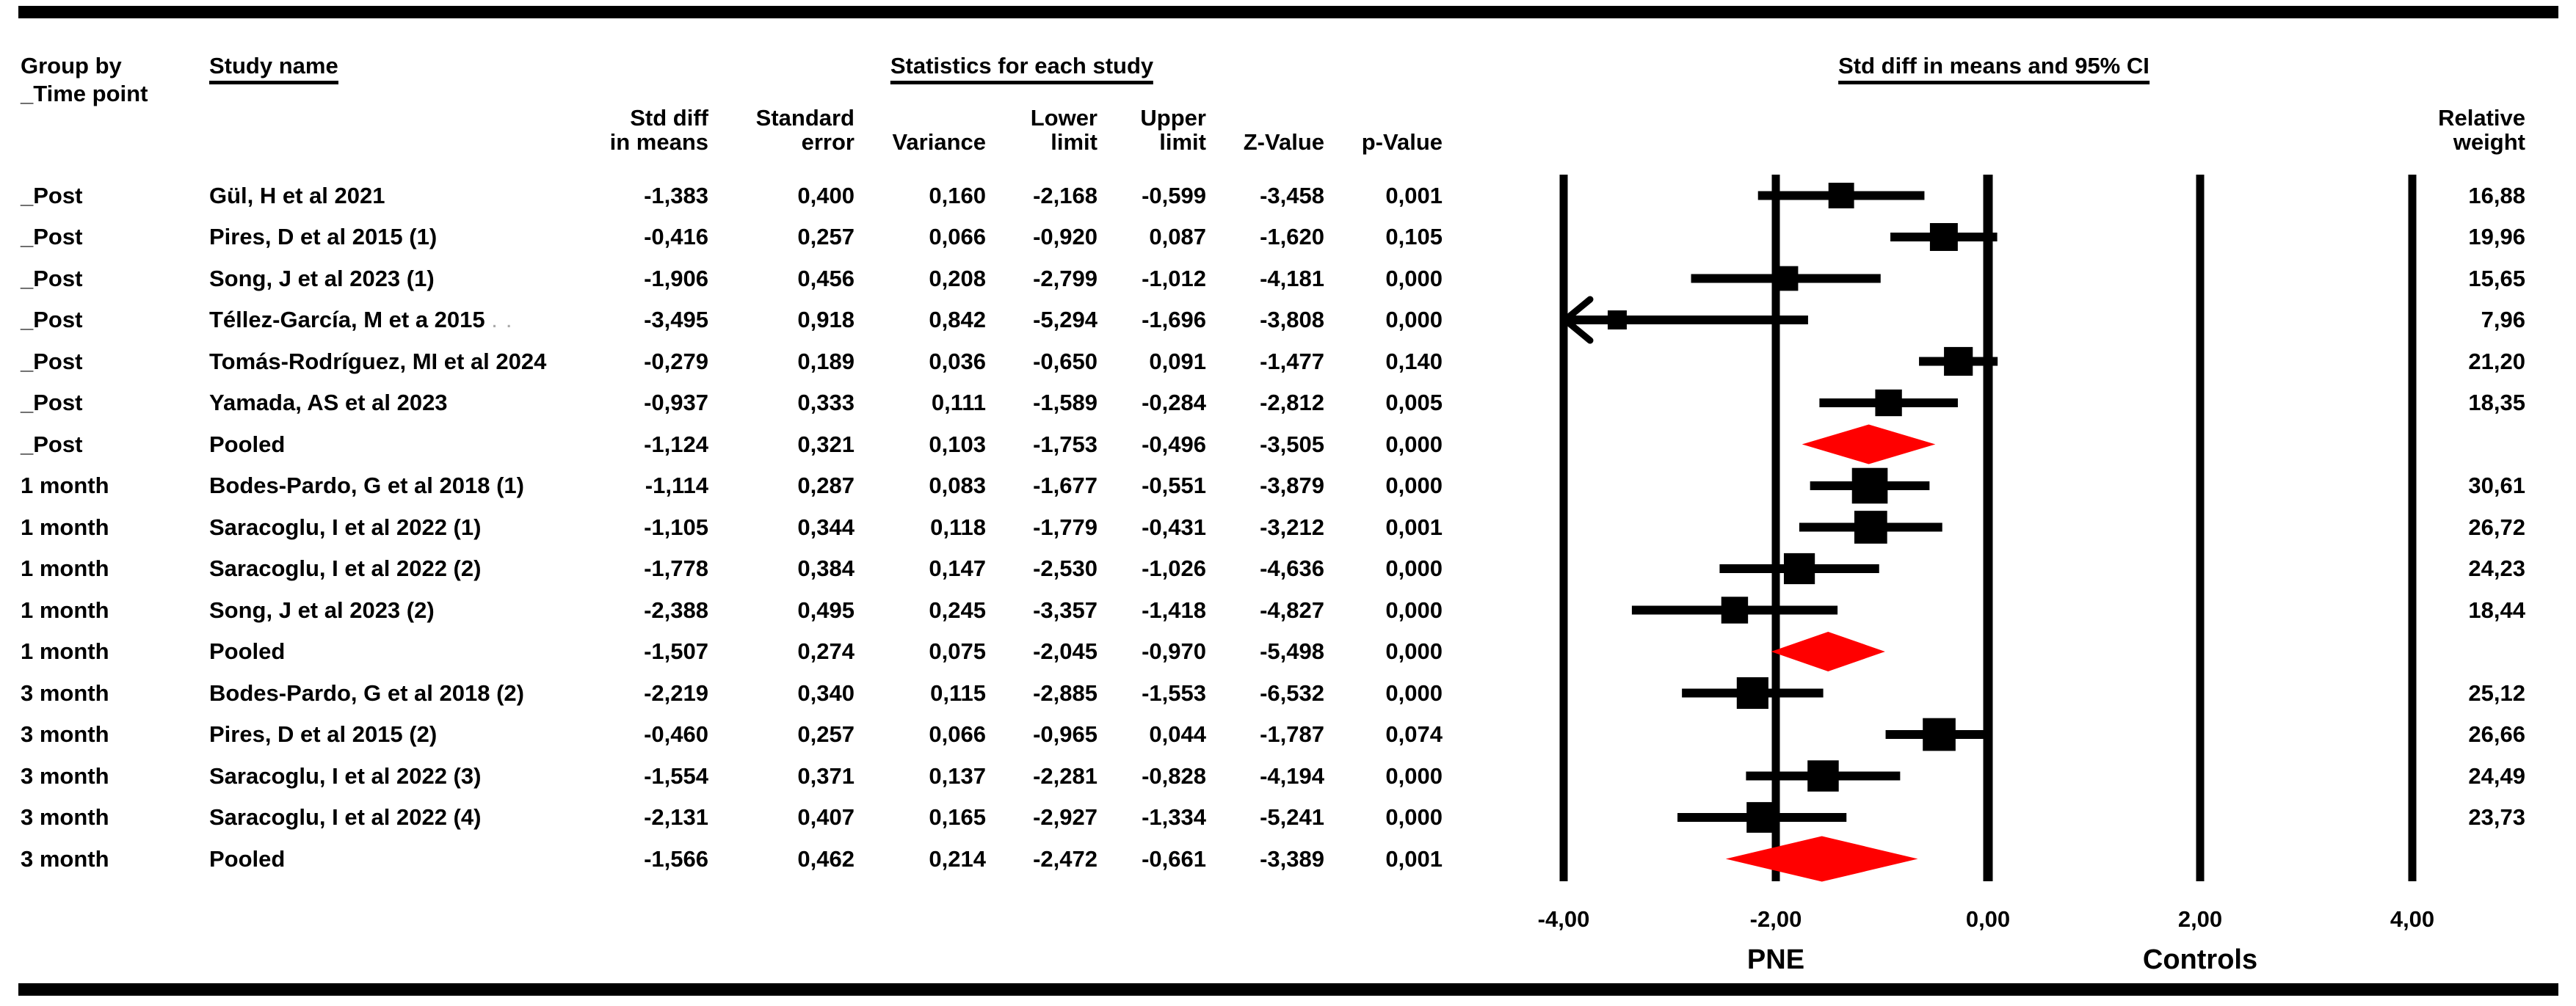 The image size is (2576, 1006). I want to click on lower-limit-cell: -1,753, so click(1065, 444).